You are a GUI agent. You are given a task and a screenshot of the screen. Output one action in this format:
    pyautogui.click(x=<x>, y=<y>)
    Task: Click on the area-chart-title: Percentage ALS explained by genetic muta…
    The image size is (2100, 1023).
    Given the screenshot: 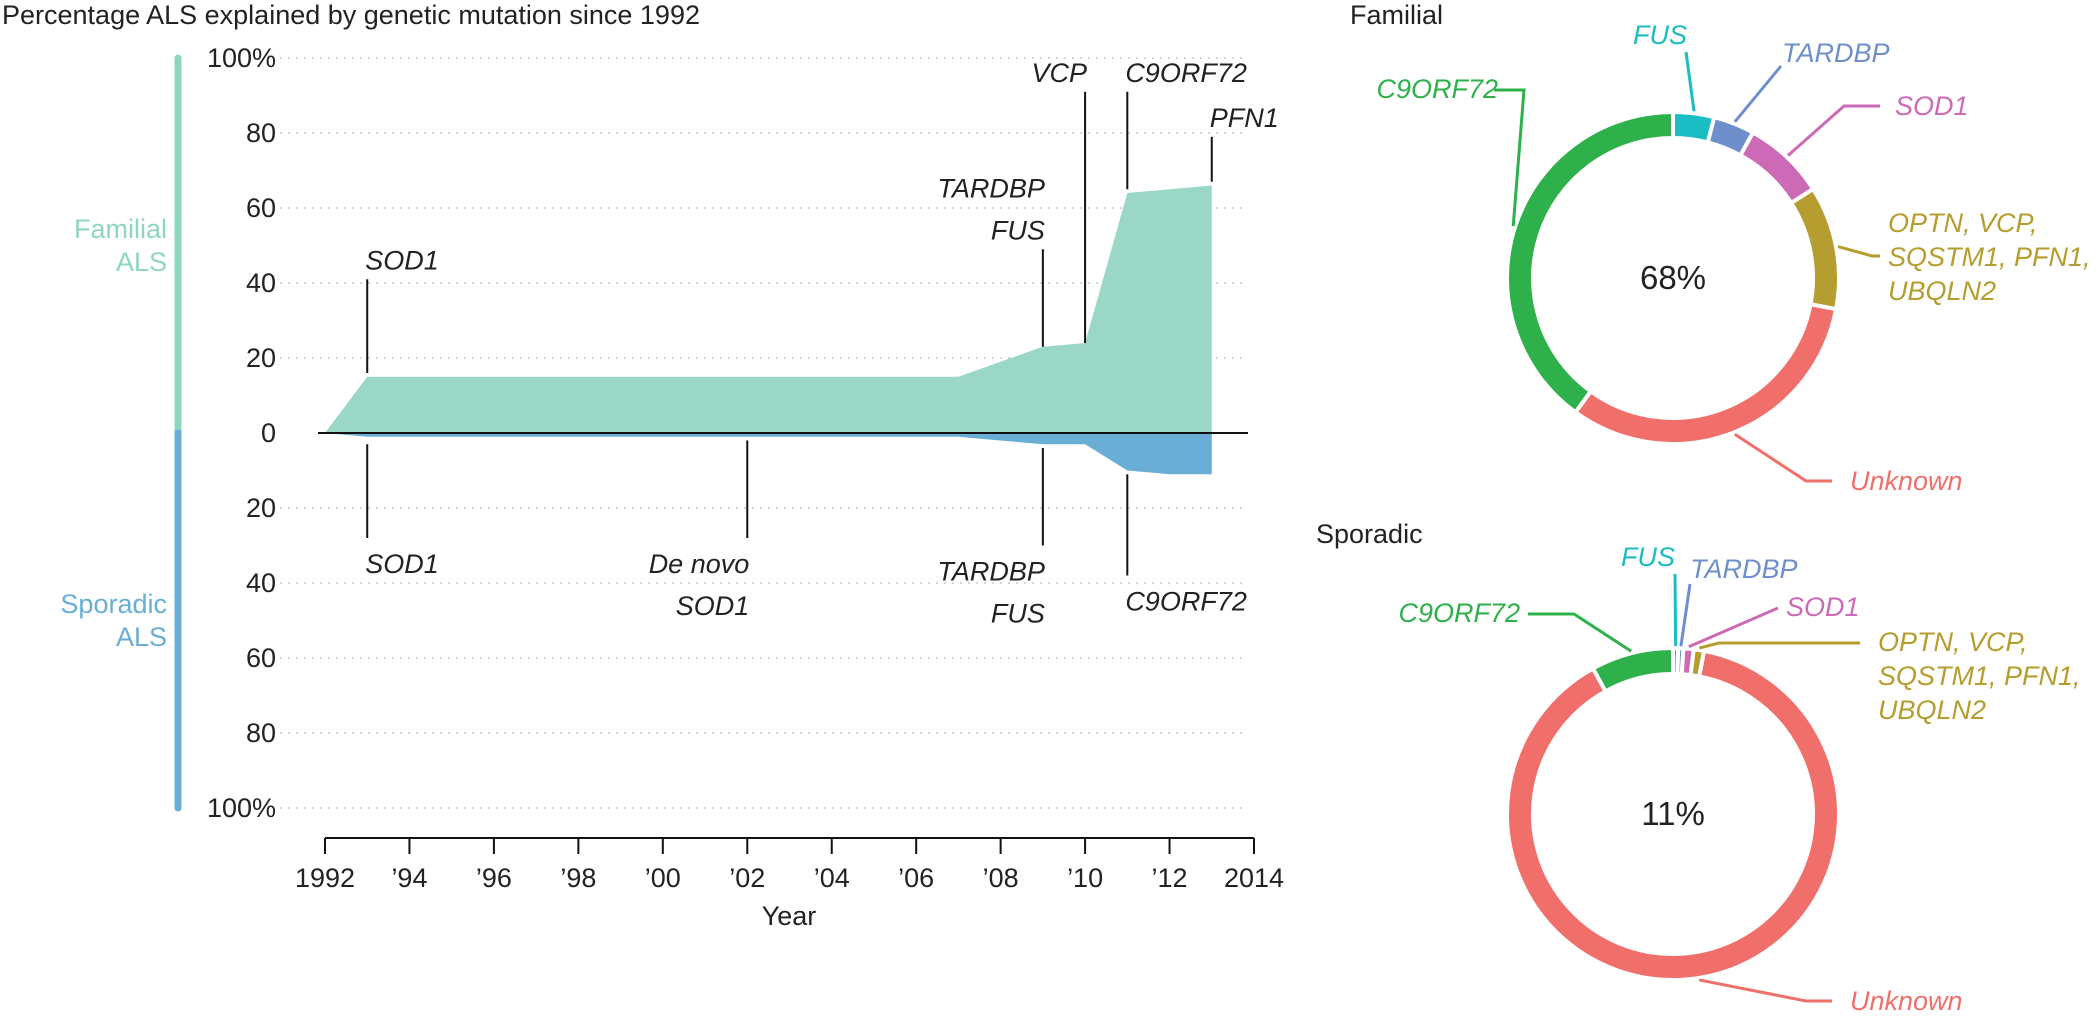 What is the action you would take?
    pyautogui.click(x=351, y=15)
    